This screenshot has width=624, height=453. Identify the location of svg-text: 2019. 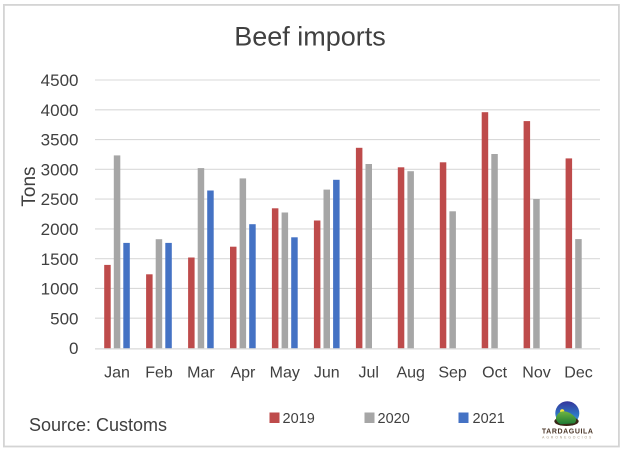
(299, 419).